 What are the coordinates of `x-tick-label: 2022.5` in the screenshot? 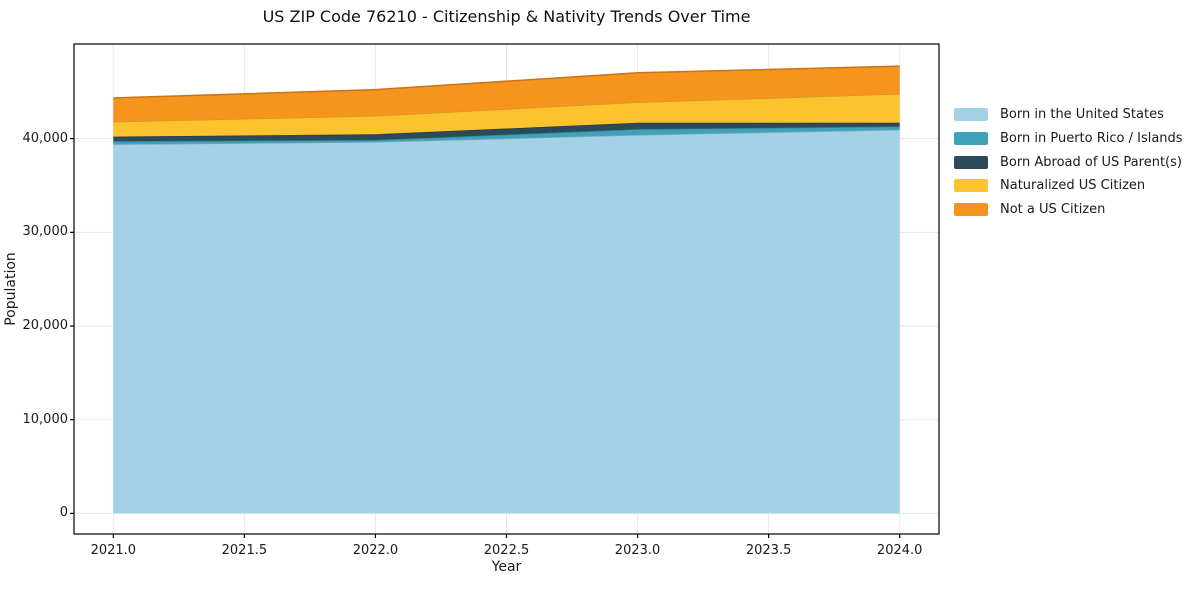 It's located at (506, 550).